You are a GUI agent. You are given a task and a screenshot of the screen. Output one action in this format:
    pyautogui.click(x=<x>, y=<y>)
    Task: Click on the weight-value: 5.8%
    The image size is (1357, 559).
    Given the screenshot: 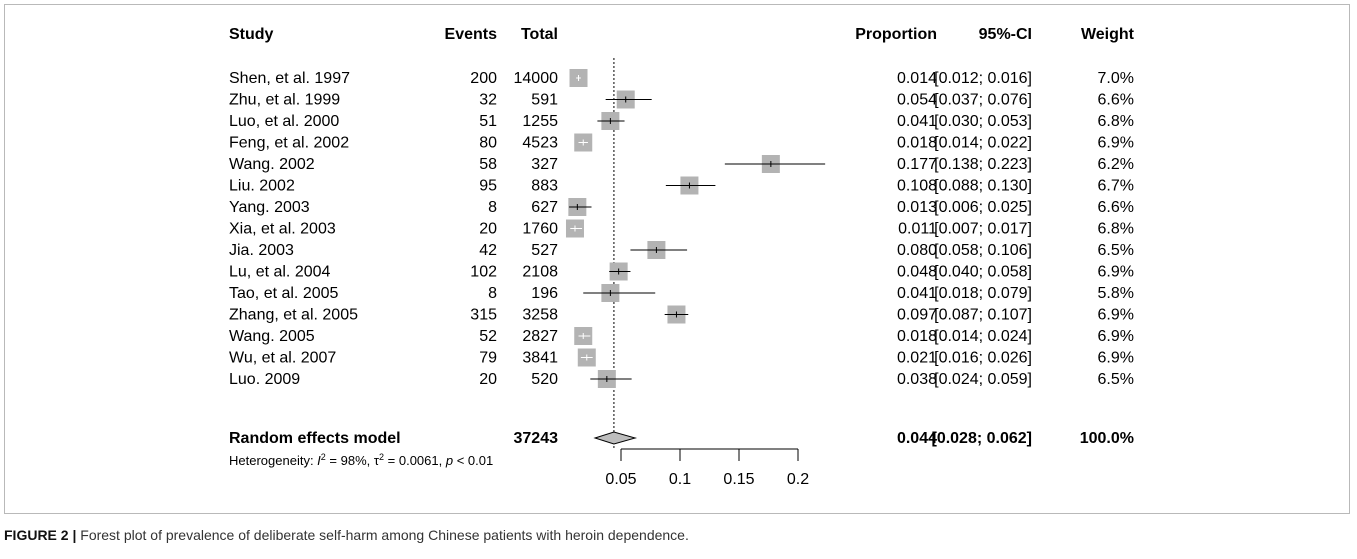 What is the action you would take?
    pyautogui.click(x=1116, y=293)
    